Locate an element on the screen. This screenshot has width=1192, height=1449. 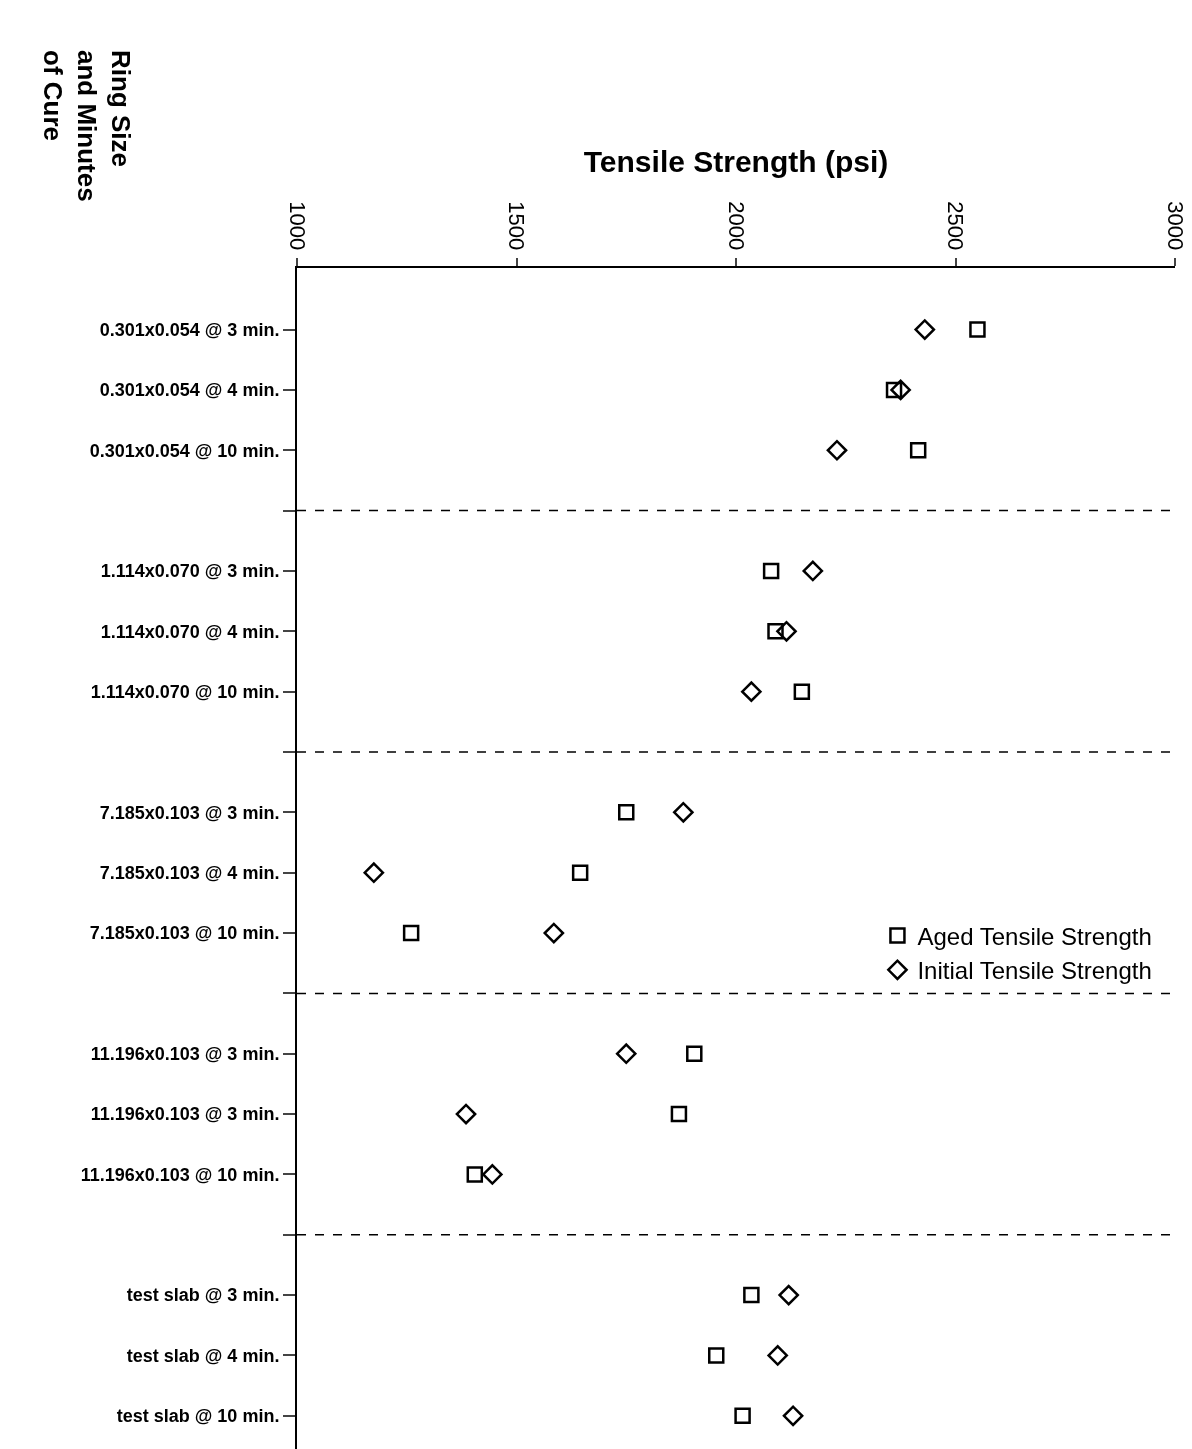
x-axis-title: Tensile Strength (psi) is located at coordinates (736, 161).